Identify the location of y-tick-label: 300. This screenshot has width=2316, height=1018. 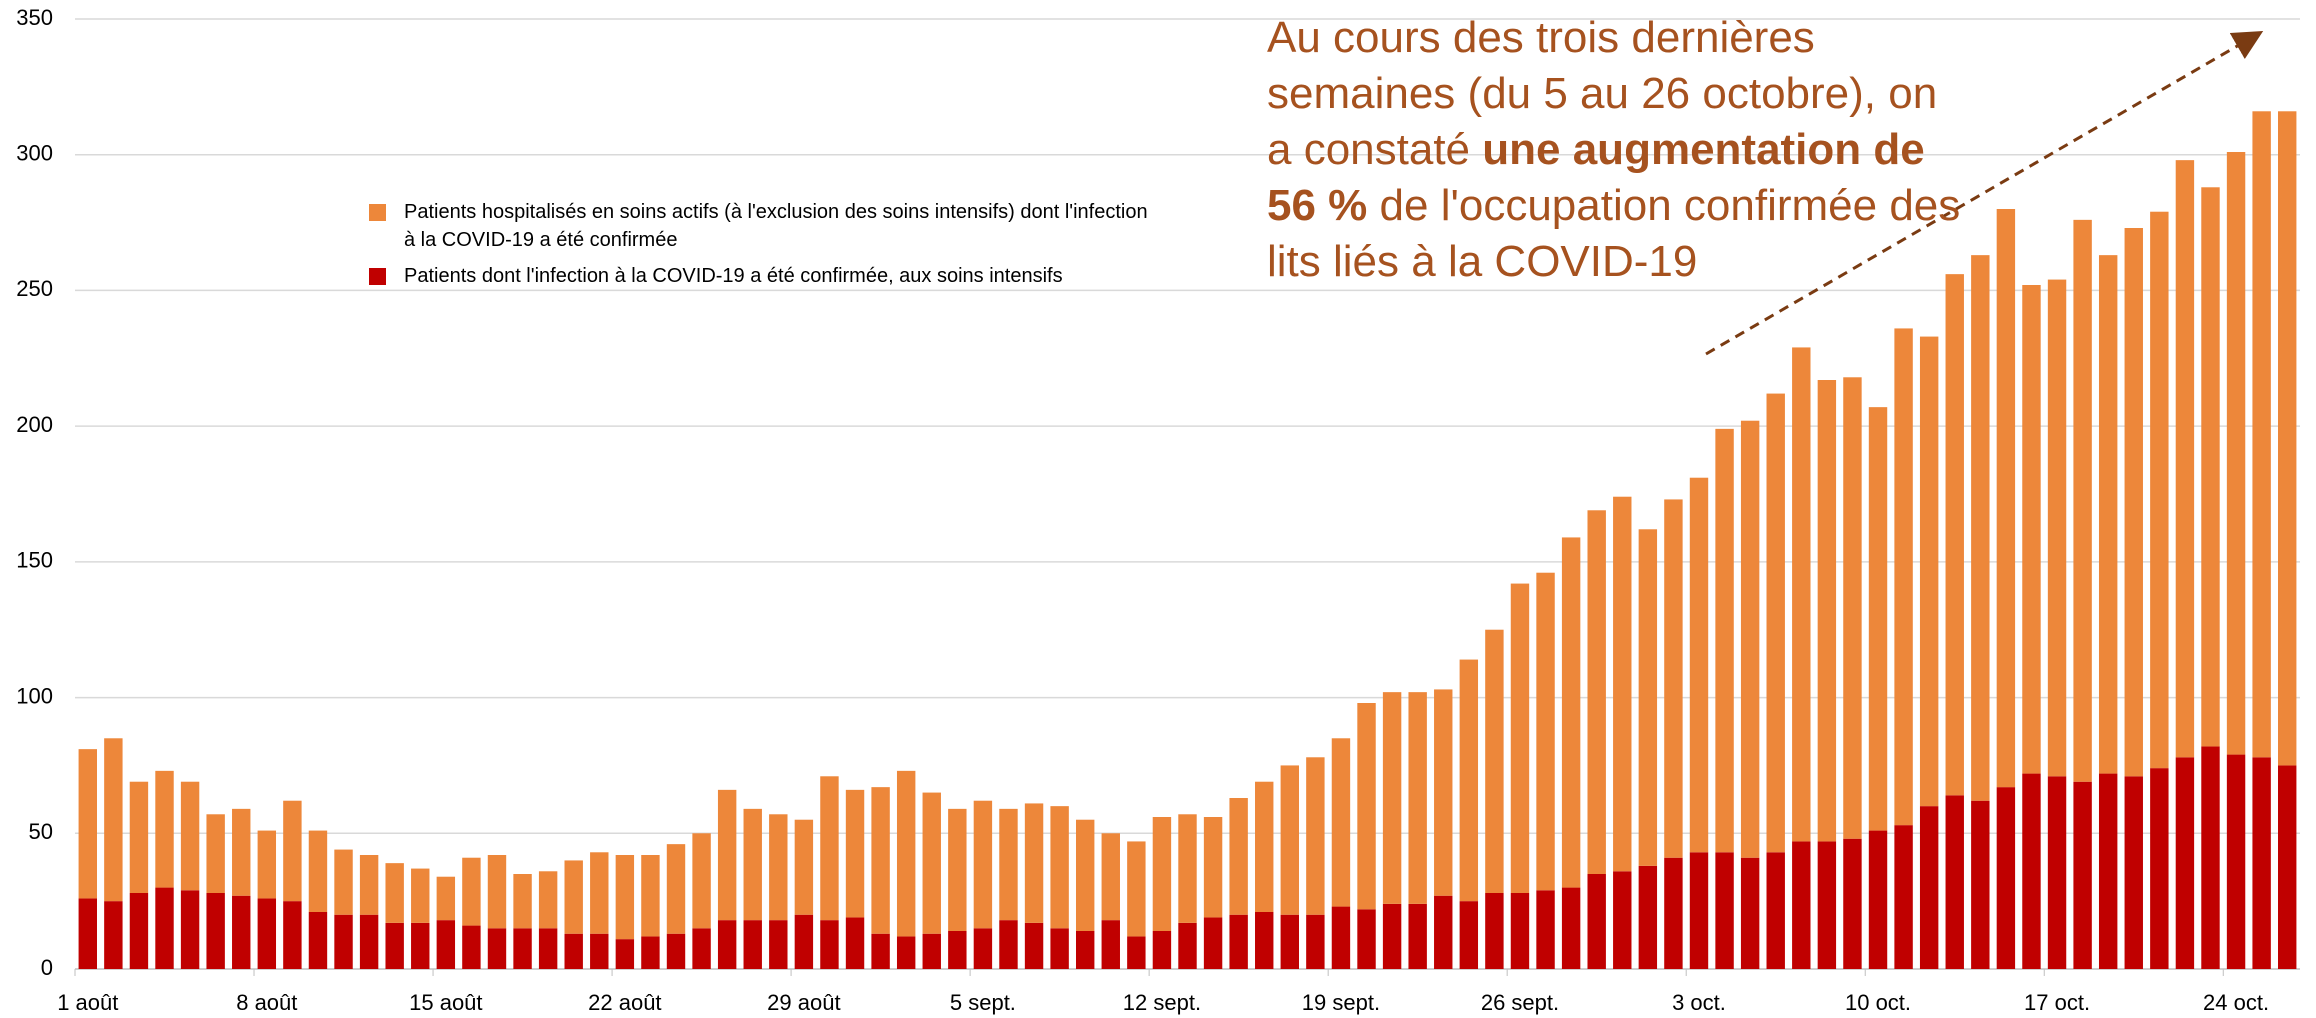
(34, 153).